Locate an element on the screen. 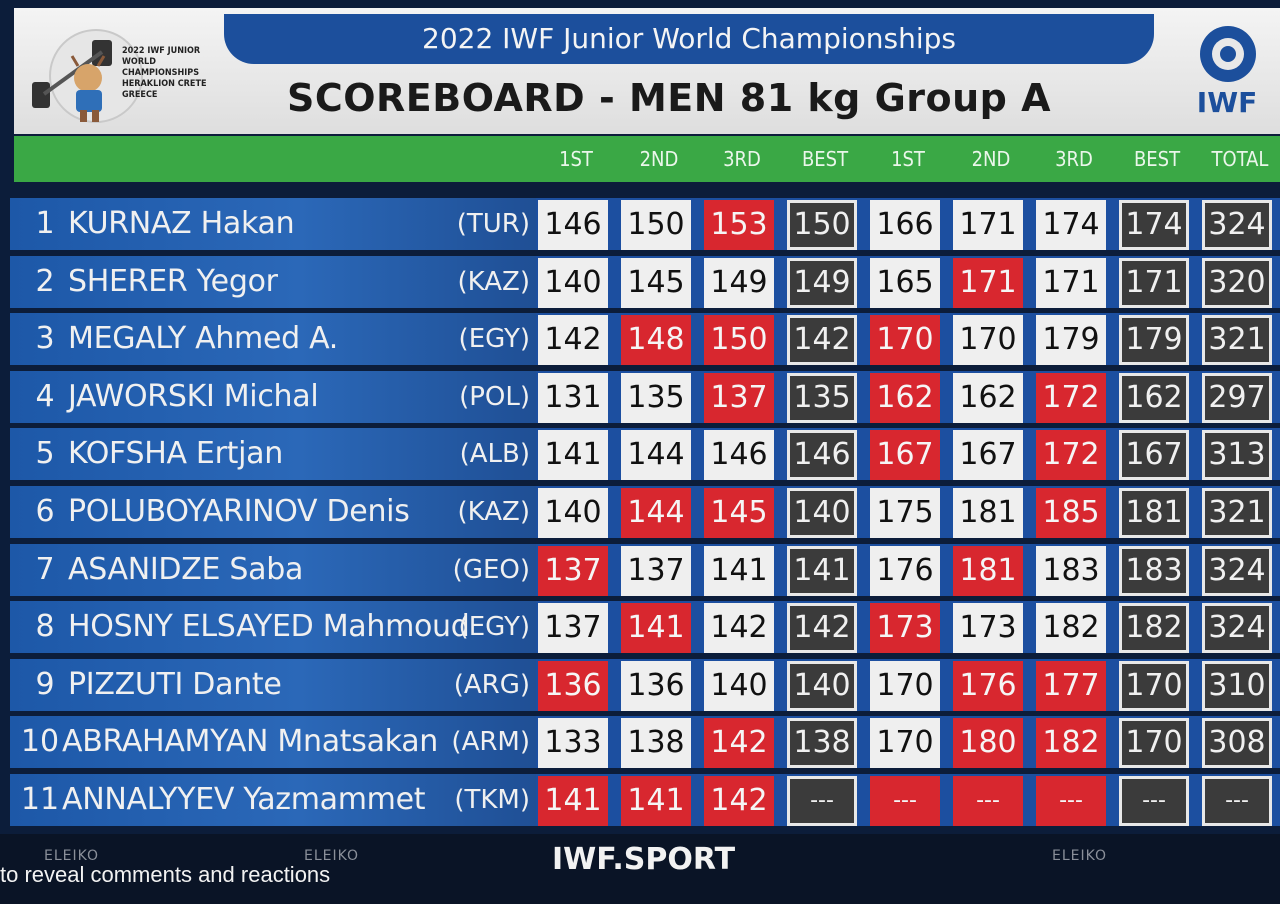 The image size is (1280, 904). cj-attempt-1: 166 is located at coordinates (905, 225).